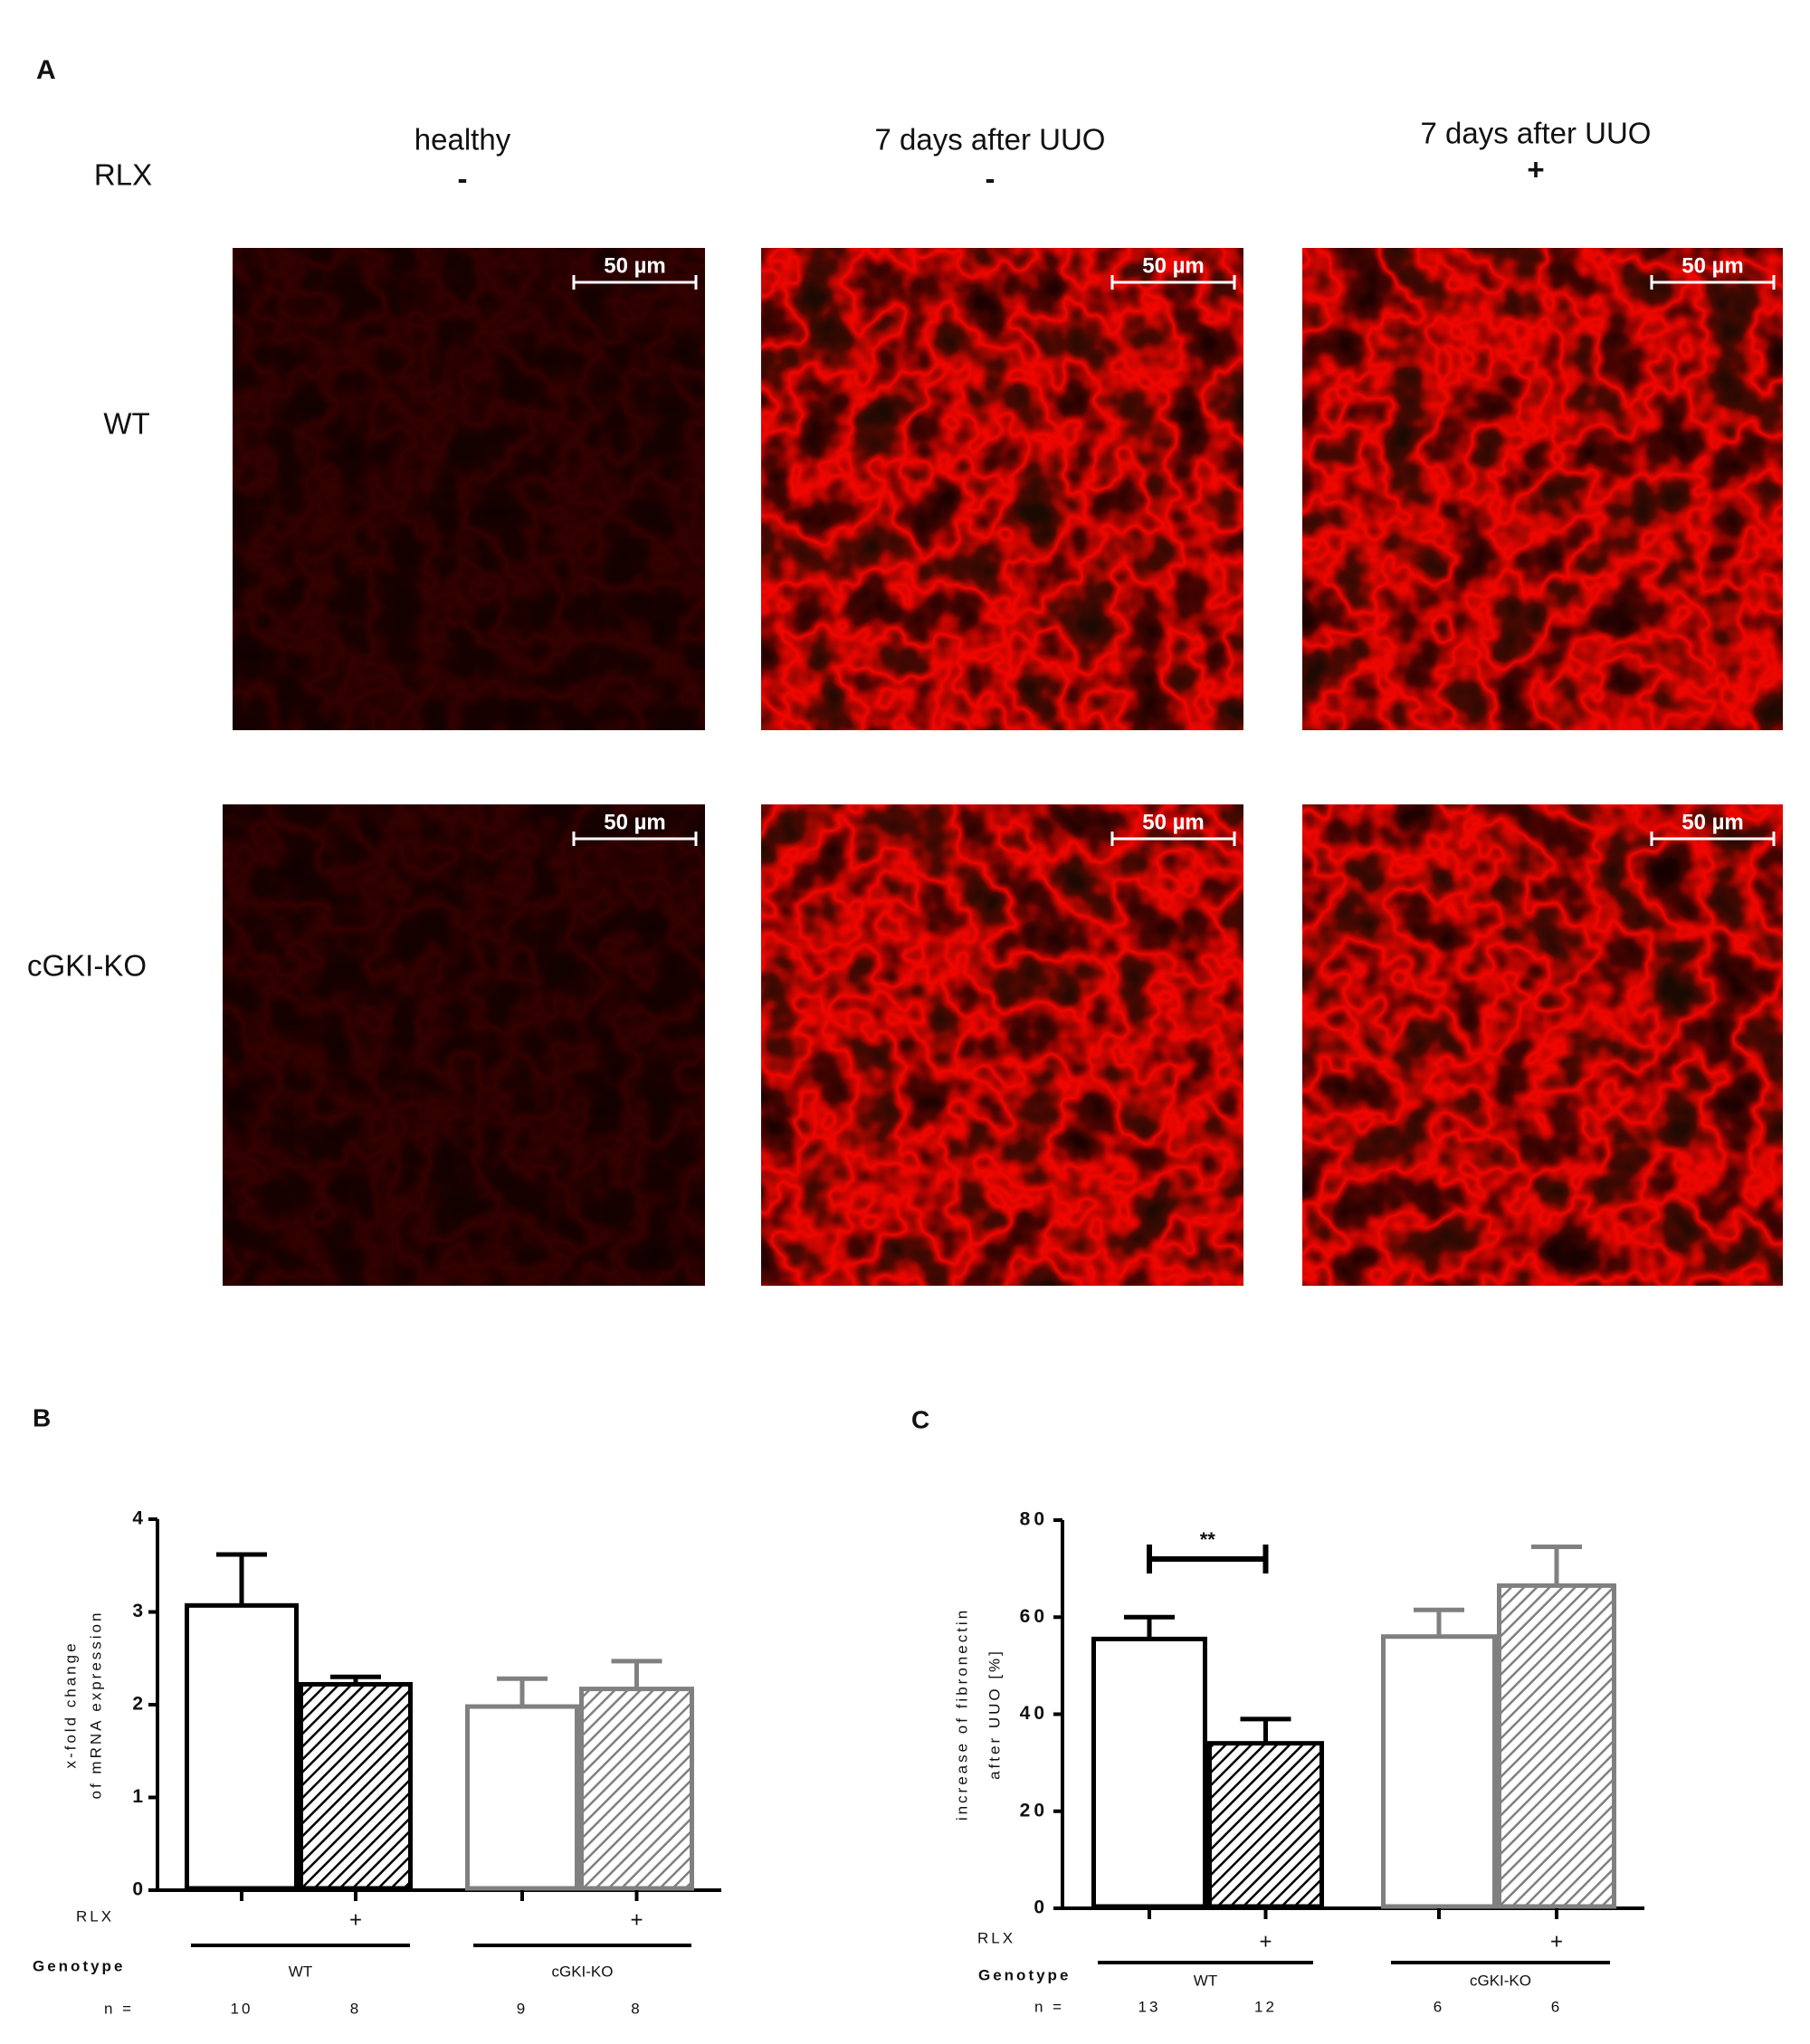 The height and width of the screenshot is (2044, 1810). Describe the element at coordinates (1034, 1713) in the screenshot. I see `y-tick-label: 40` at that location.